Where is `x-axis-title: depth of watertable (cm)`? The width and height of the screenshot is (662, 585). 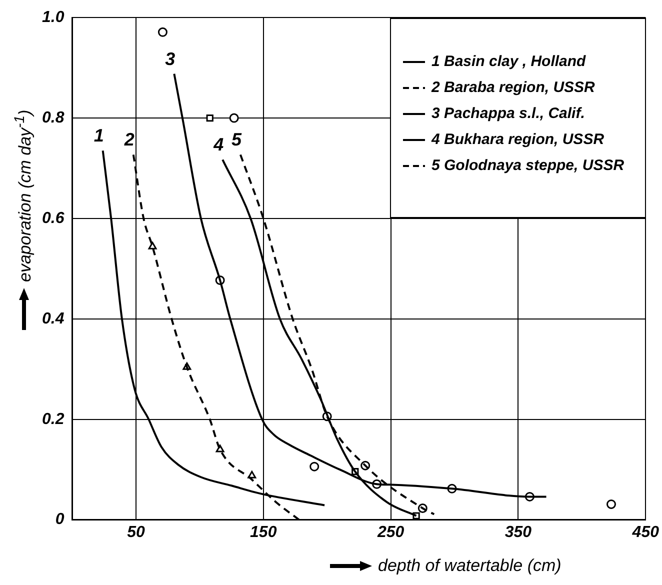
x-axis-title: depth of watertable (cm) is located at coordinates (470, 566).